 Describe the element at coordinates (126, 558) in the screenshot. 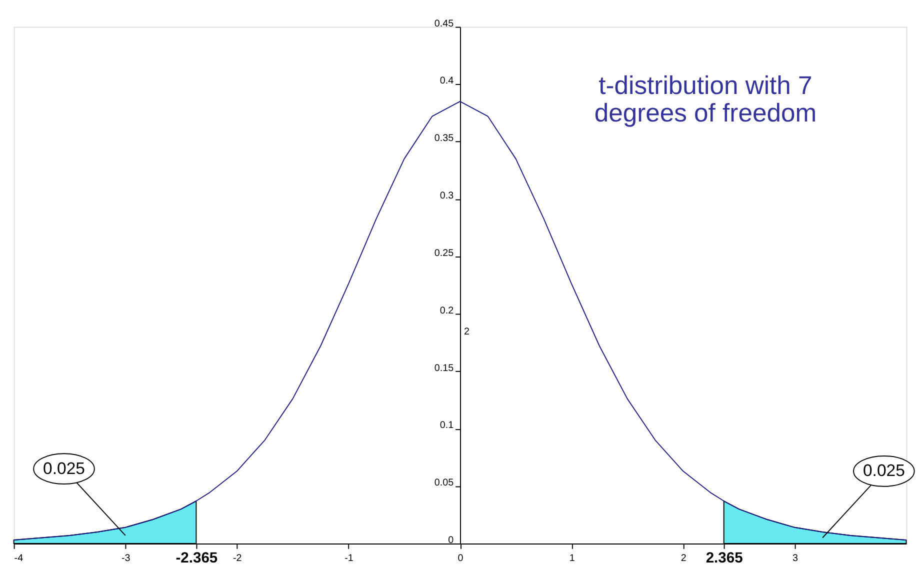

I see `x-tick-label: -3` at that location.